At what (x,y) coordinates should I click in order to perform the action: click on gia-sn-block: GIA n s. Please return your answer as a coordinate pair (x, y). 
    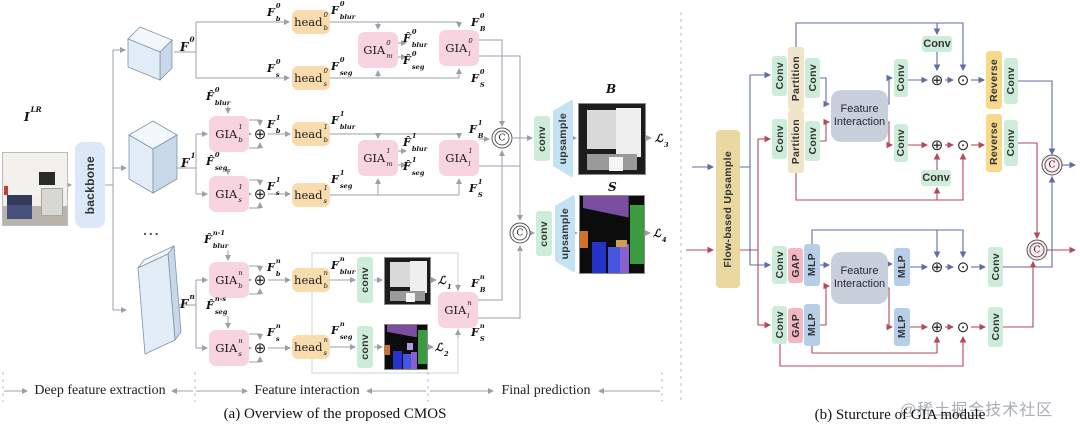
    Looking at the image, I should click on (229, 348).